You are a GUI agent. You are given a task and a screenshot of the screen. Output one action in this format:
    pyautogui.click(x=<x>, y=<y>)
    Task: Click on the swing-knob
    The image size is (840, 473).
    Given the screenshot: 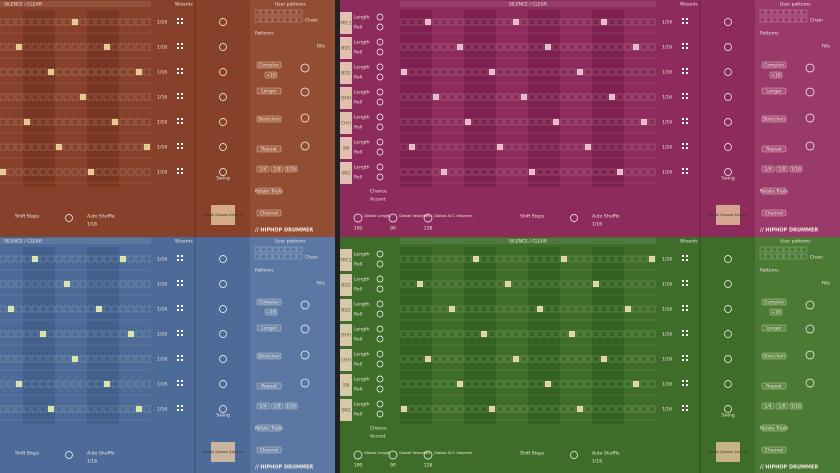 What is the action you would take?
    pyautogui.click(x=728, y=122)
    